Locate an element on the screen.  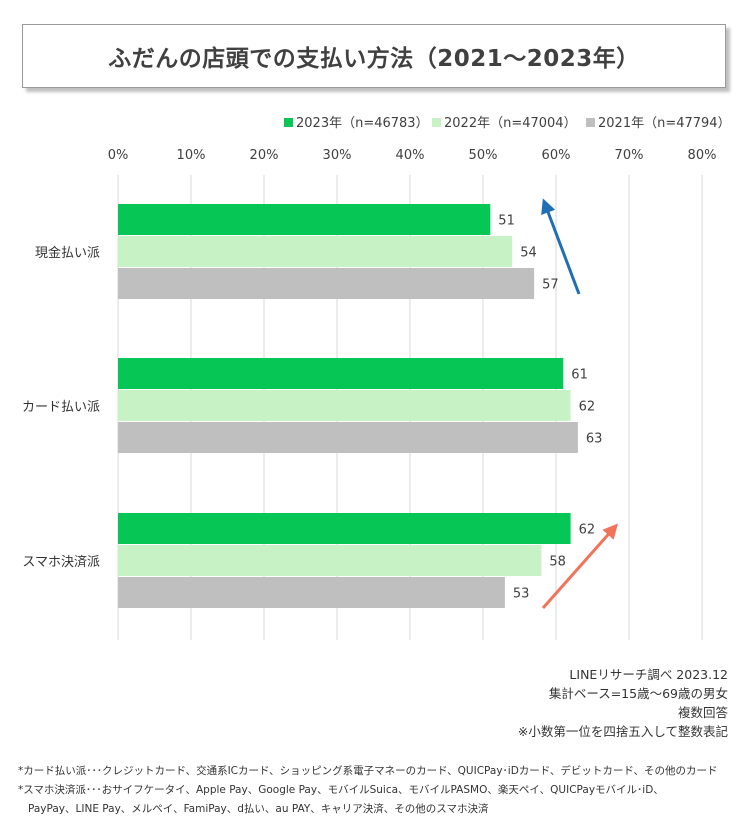
rounding-note: ※小数第一位を四捨五入して整数表記 is located at coordinates (622, 731).